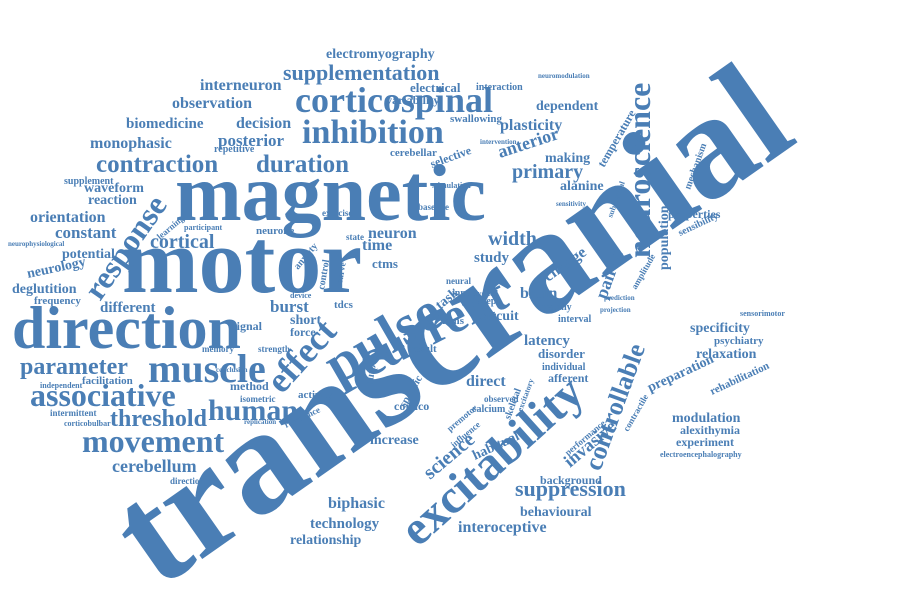 This screenshot has width=900, height=600. I want to click on word-sensitivity: sensitivity, so click(571, 204).